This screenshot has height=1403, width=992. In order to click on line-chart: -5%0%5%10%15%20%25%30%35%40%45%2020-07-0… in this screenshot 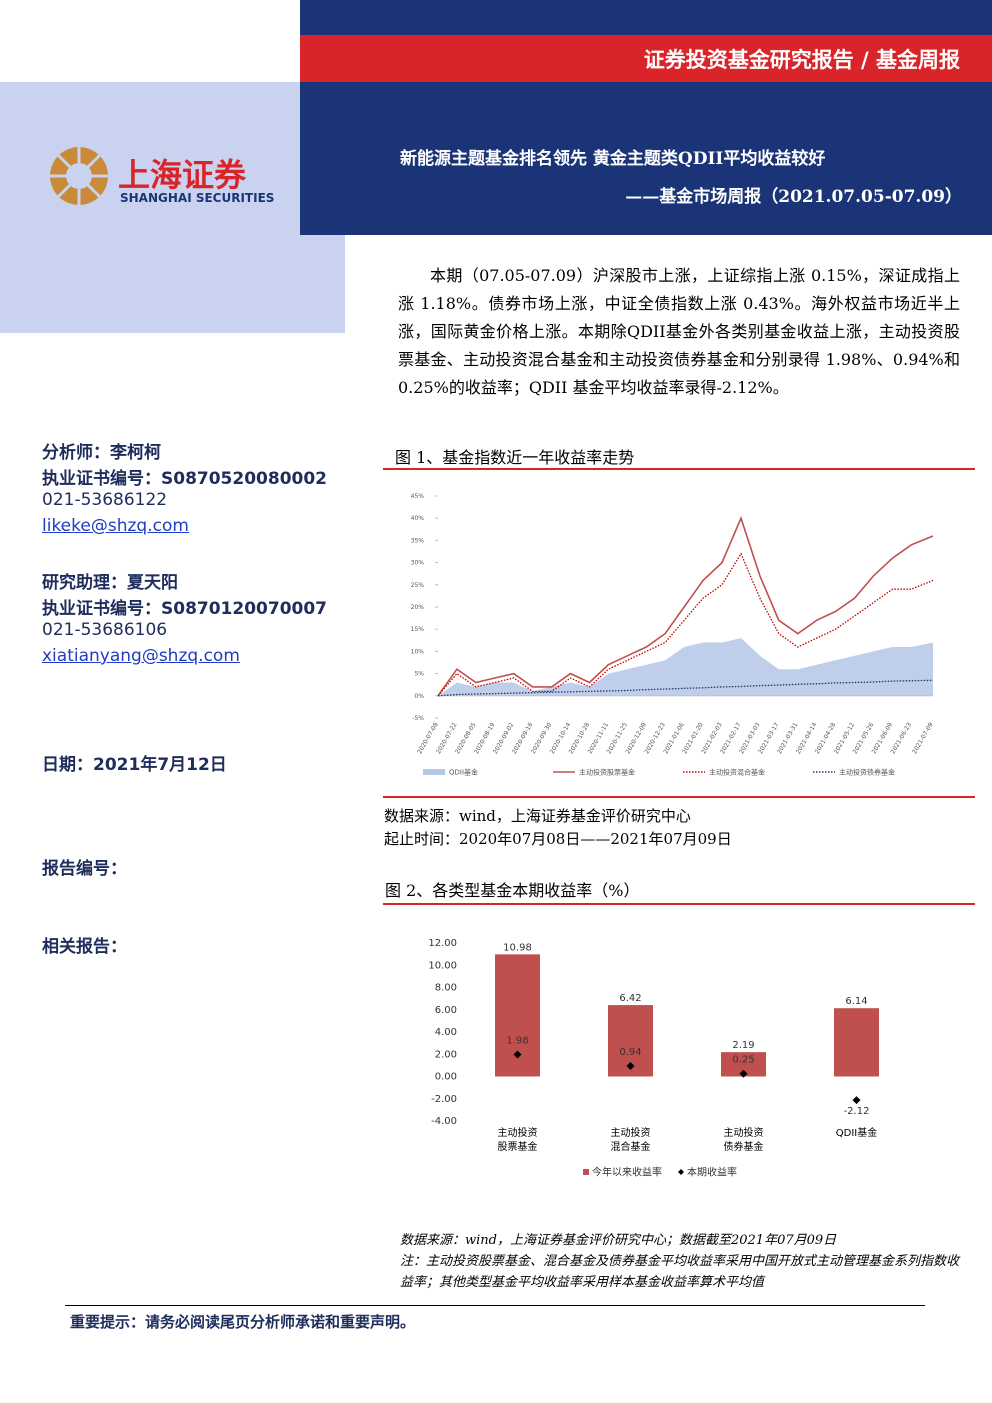, I will do `click(673, 635)`.